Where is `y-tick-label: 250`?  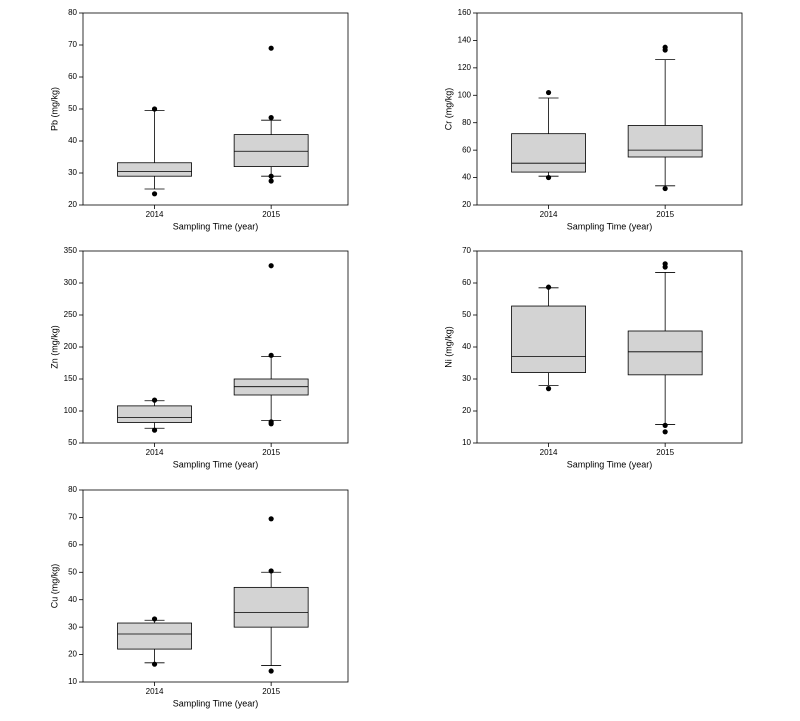
y-tick-label: 250 is located at coordinates (71, 314).